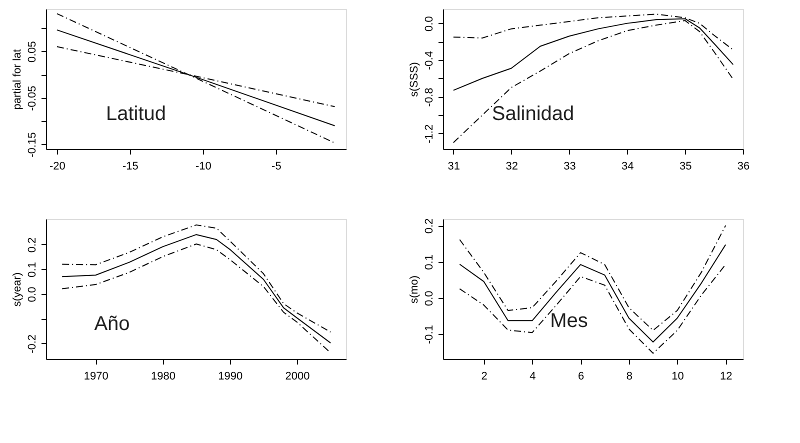 The image size is (800, 443). What do you see at coordinates (18, 289) in the screenshot?
I see `y-axis-title: s(year)` at bounding box center [18, 289].